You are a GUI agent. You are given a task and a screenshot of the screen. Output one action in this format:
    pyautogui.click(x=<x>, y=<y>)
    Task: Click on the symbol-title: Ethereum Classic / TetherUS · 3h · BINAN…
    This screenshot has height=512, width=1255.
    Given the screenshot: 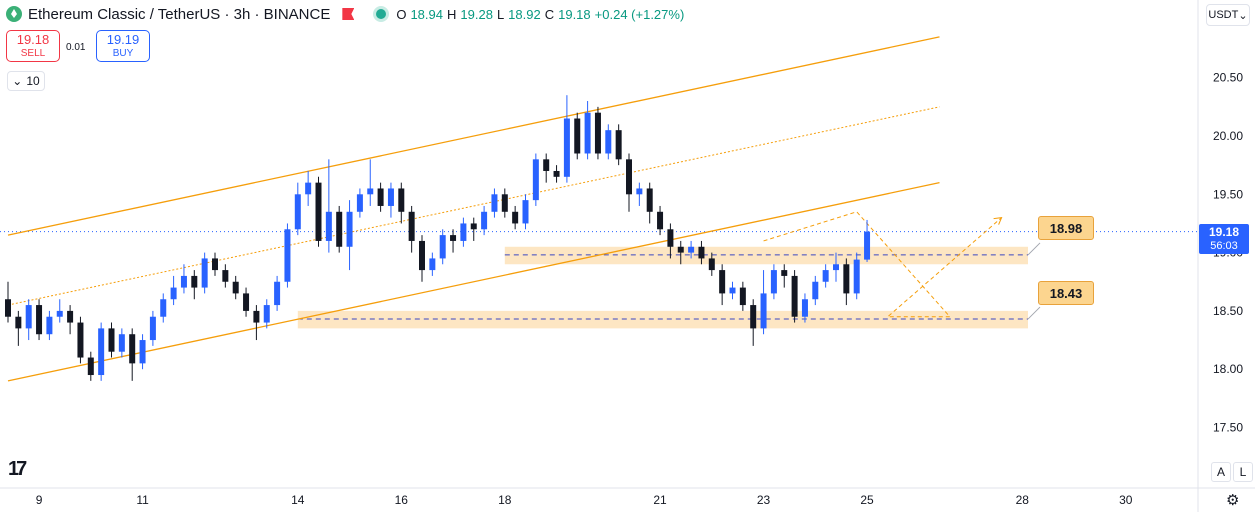 What is the action you would take?
    pyautogui.click(x=179, y=14)
    